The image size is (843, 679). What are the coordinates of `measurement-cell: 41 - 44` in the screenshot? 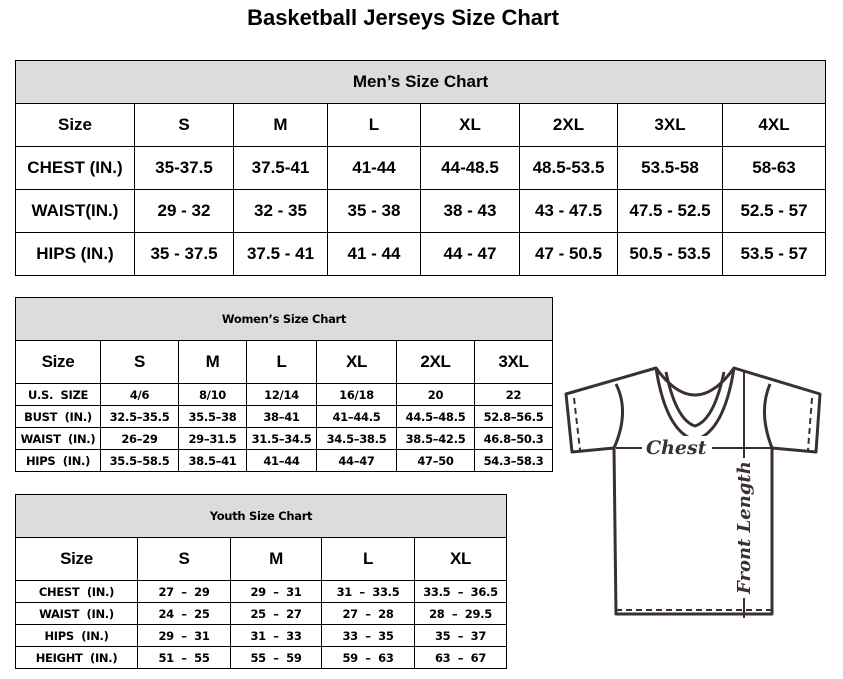 It's located at (374, 254).